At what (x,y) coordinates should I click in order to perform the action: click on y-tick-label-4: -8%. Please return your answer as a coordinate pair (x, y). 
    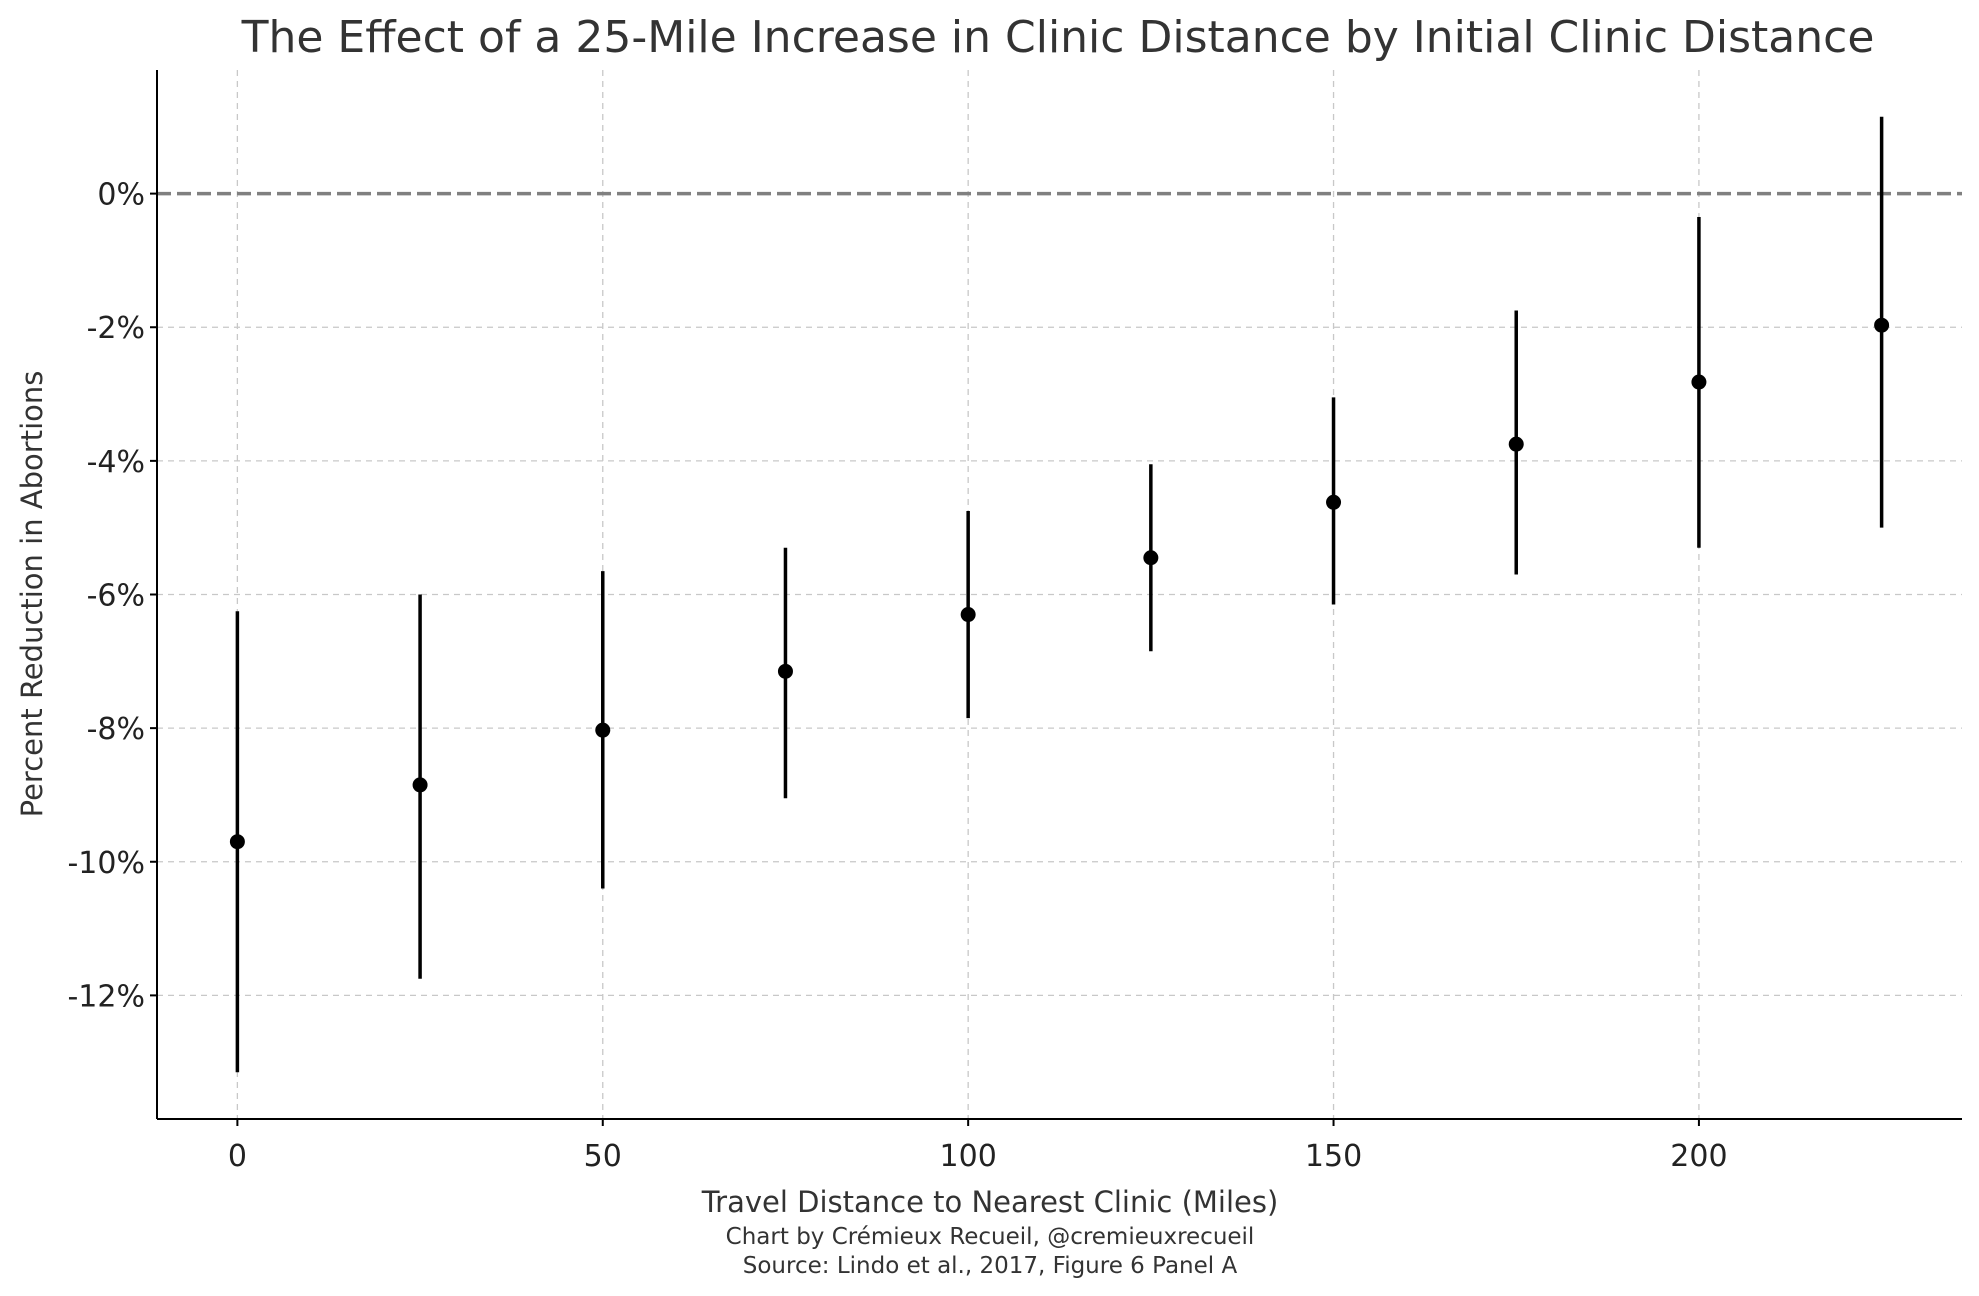
    Looking at the image, I should click on (116, 729).